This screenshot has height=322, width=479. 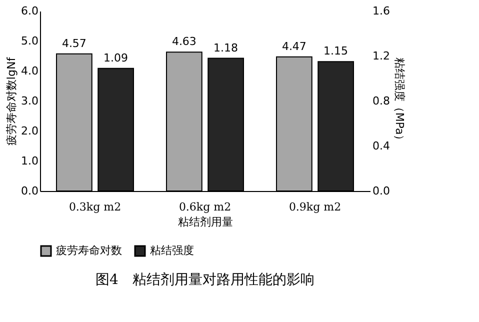 I want to click on y2-axis-title: 粘结强度（MPa）, so click(x=399, y=101).